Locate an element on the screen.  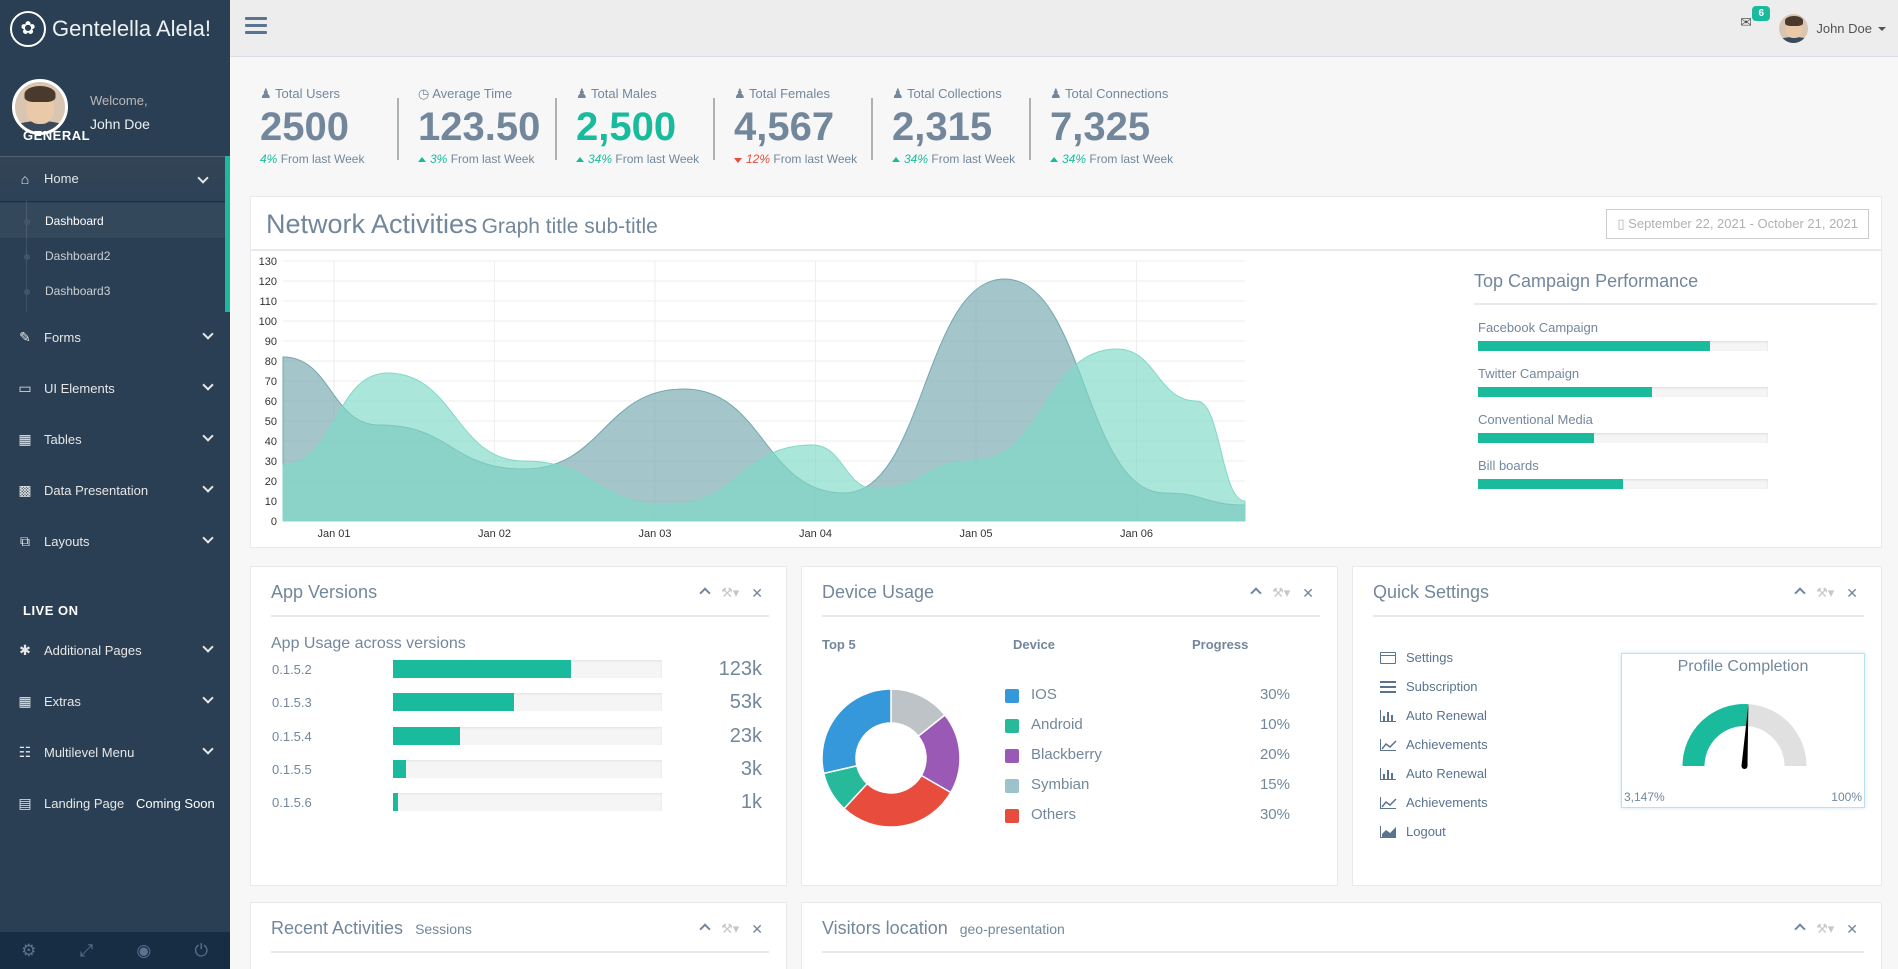
sidebar-subitem-dashboard3: Dashboard3 is located at coordinates (112, 290).